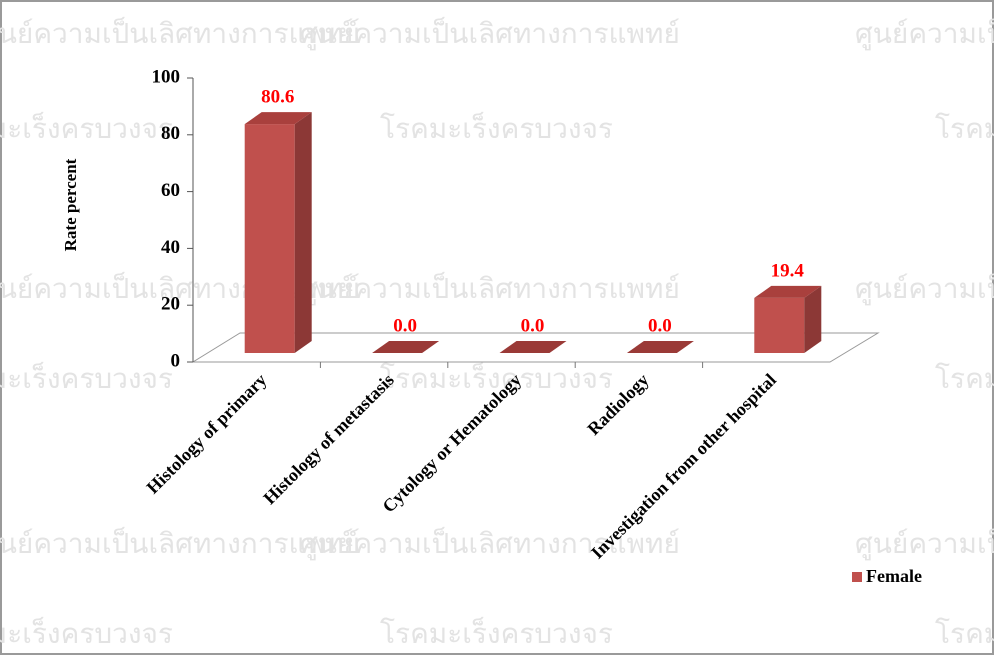 The image size is (994, 655). I want to click on y-tick-label: 20, so click(170, 304).